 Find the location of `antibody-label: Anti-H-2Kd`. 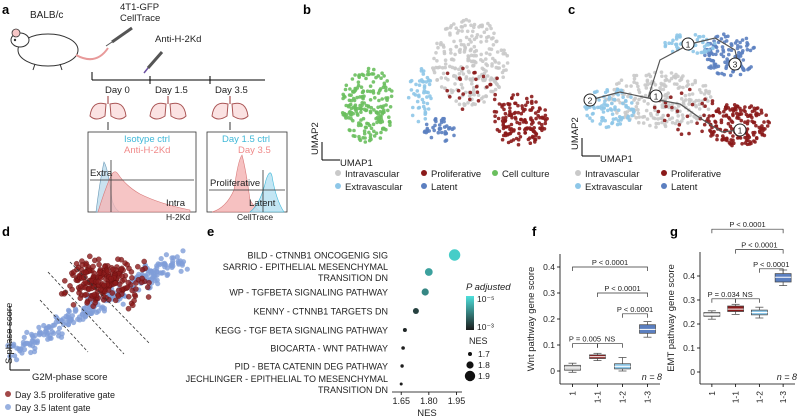

antibody-label: Anti-H-2Kd is located at coordinates (178, 39).